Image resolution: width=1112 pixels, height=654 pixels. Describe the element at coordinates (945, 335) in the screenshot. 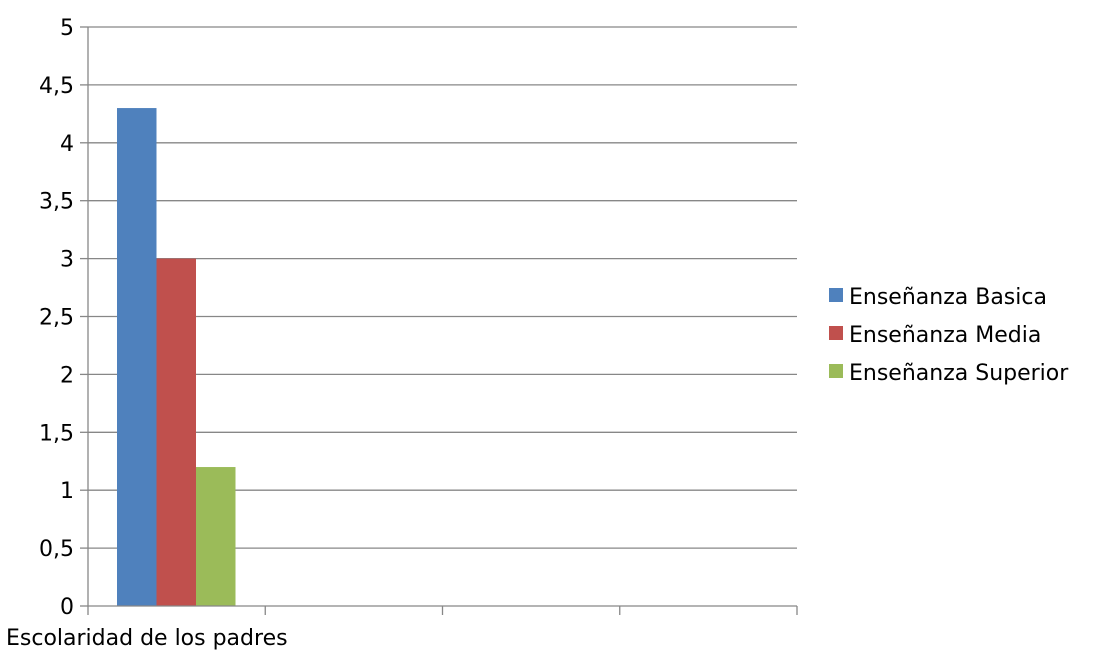

I see `legend-label: Enseñanza Media` at that location.